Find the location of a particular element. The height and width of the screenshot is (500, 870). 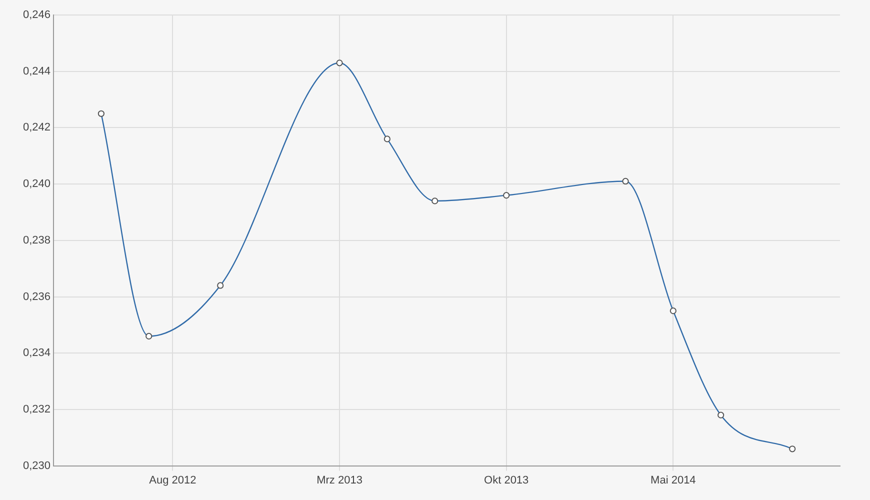

y-tick-label: 0,244 is located at coordinates (36, 71).